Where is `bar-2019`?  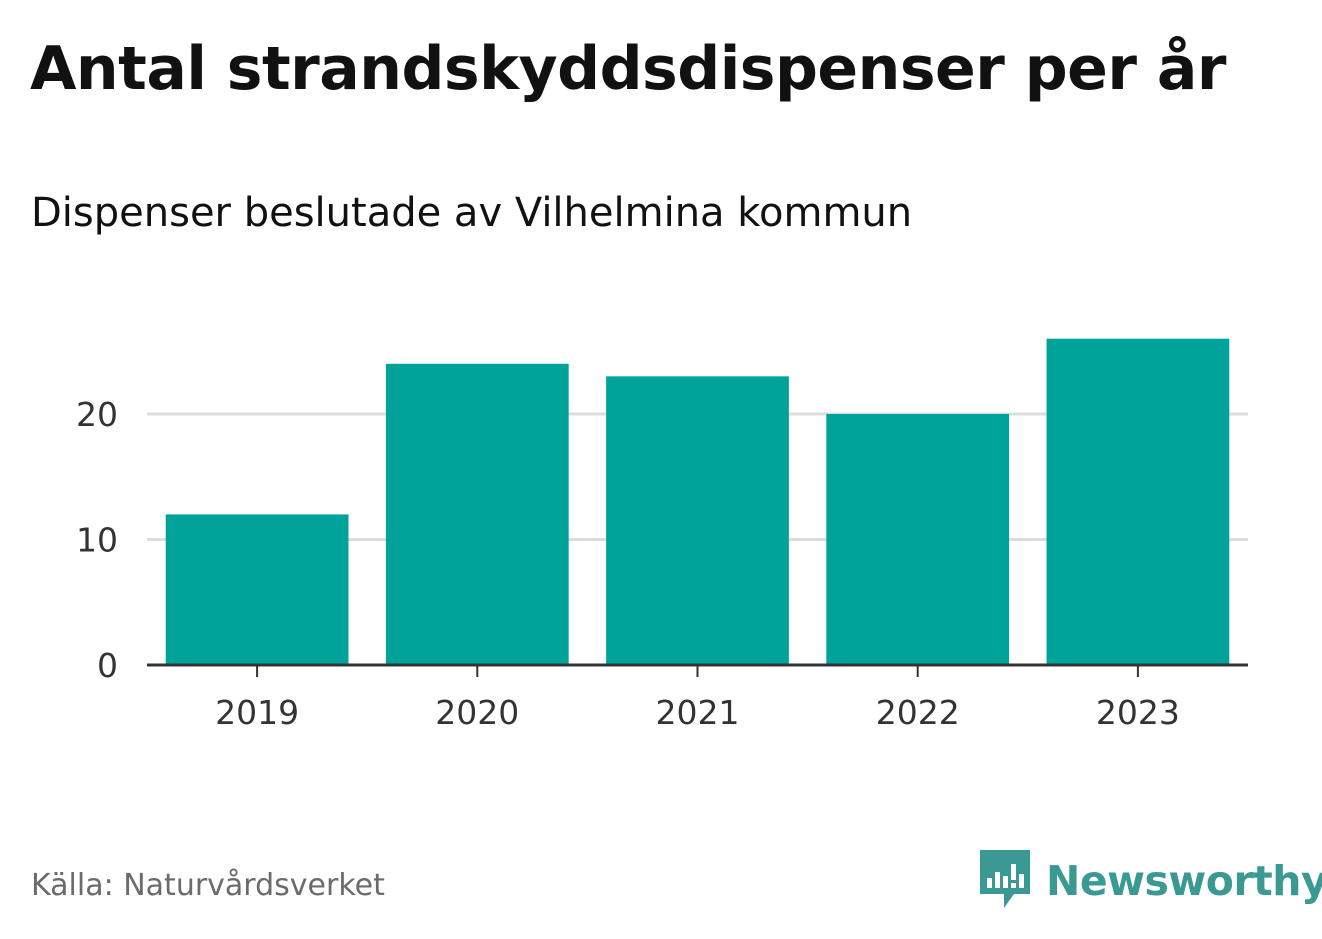
bar-2019 is located at coordinates (257, 589).